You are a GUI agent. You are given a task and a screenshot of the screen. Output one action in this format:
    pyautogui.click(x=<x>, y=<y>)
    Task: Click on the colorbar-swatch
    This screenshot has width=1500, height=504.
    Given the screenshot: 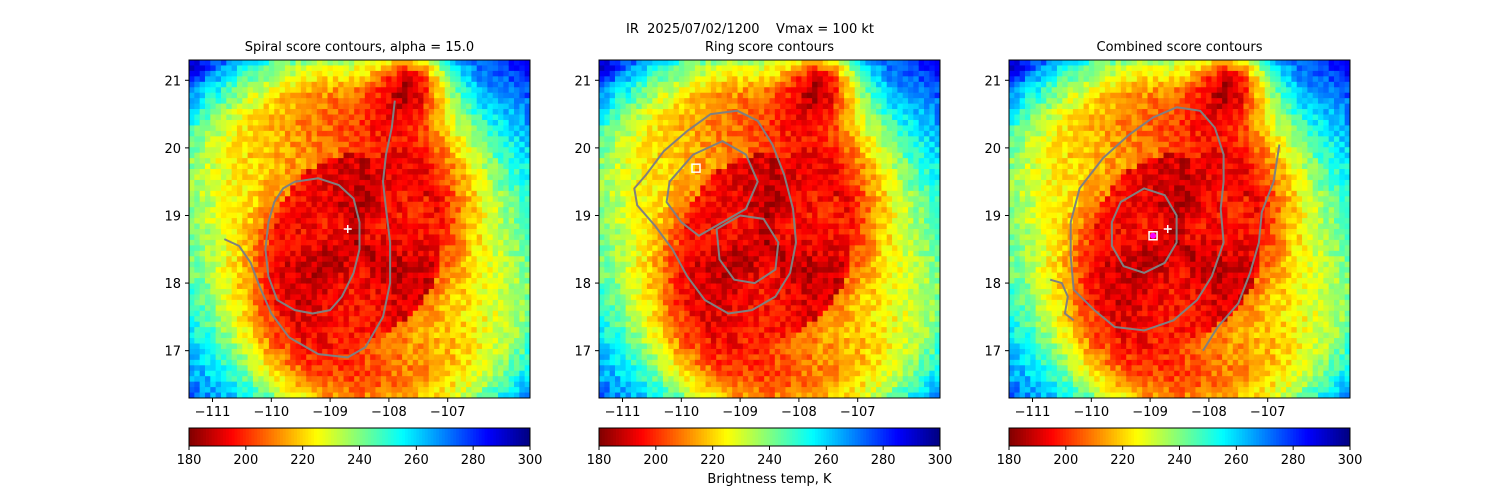 What is the action you would take?
    pyautogui.click(x=486, y=437)
    